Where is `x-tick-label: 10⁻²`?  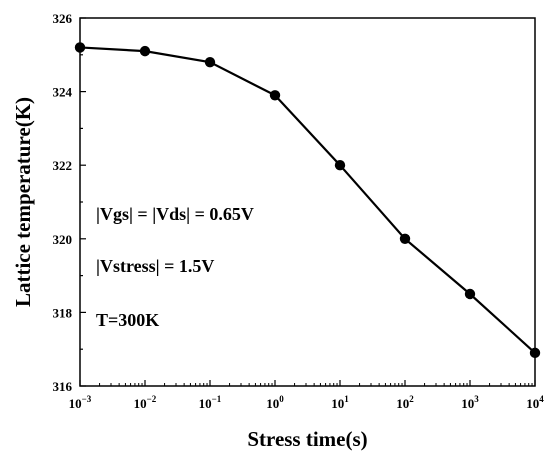 x-tick-label: 10⁻² is located at coordinates (145, 402).